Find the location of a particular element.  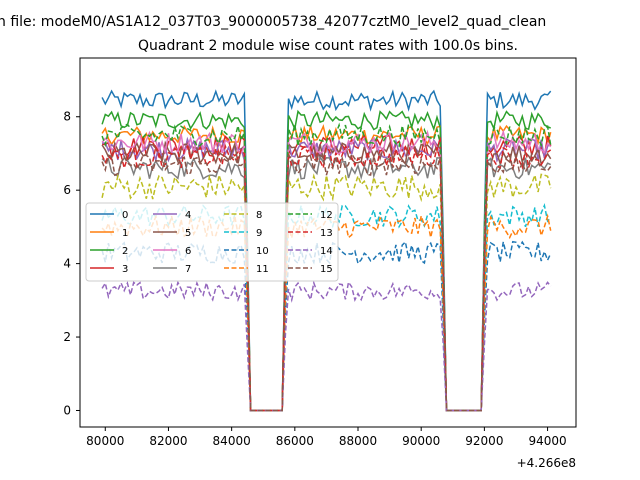

legend-label-5: 5 is located at coordinates (188, 233).